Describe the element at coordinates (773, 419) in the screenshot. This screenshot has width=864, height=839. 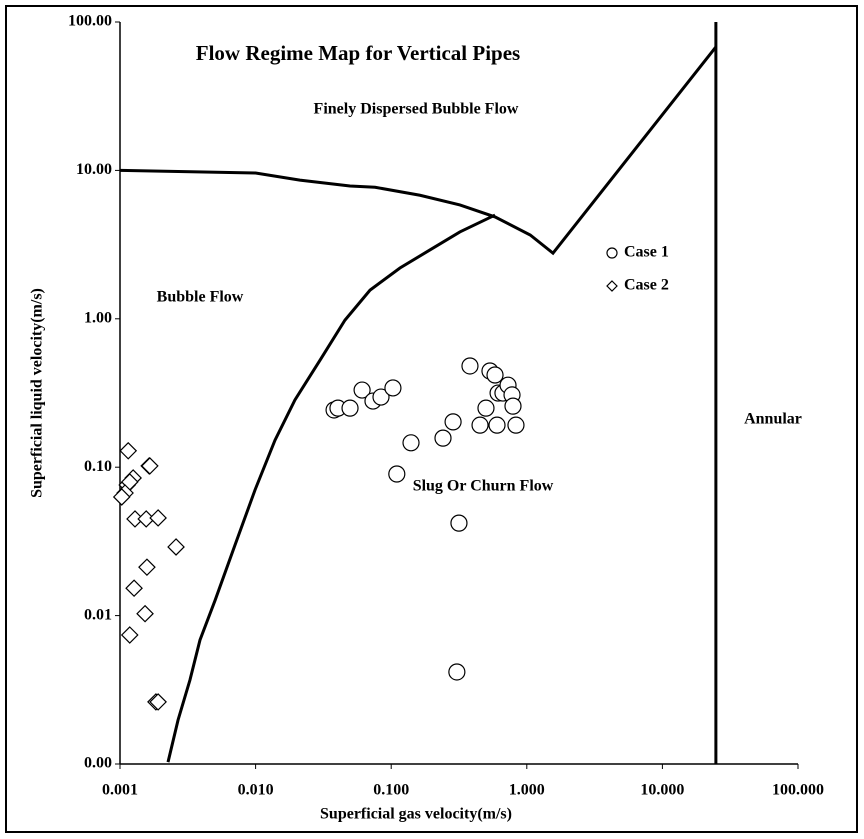
I see `region-label: Annular` at that location.